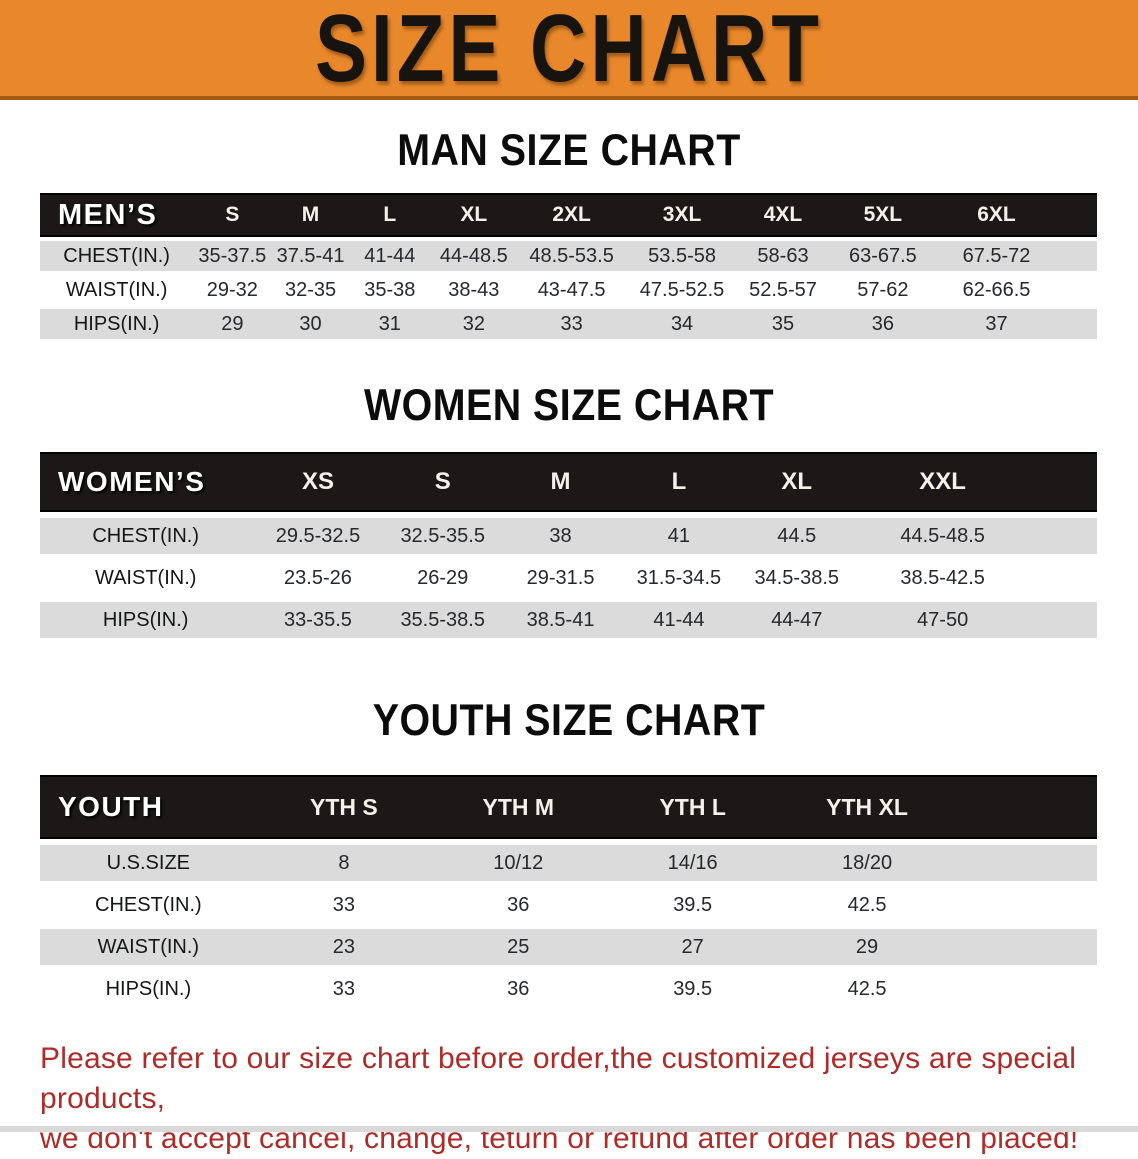 The image size is (1138, 1159). What do you see at coordinates (518, 863) in the screenshot?
I see `size-cell: 10/12` at bounding box center [518, 863].